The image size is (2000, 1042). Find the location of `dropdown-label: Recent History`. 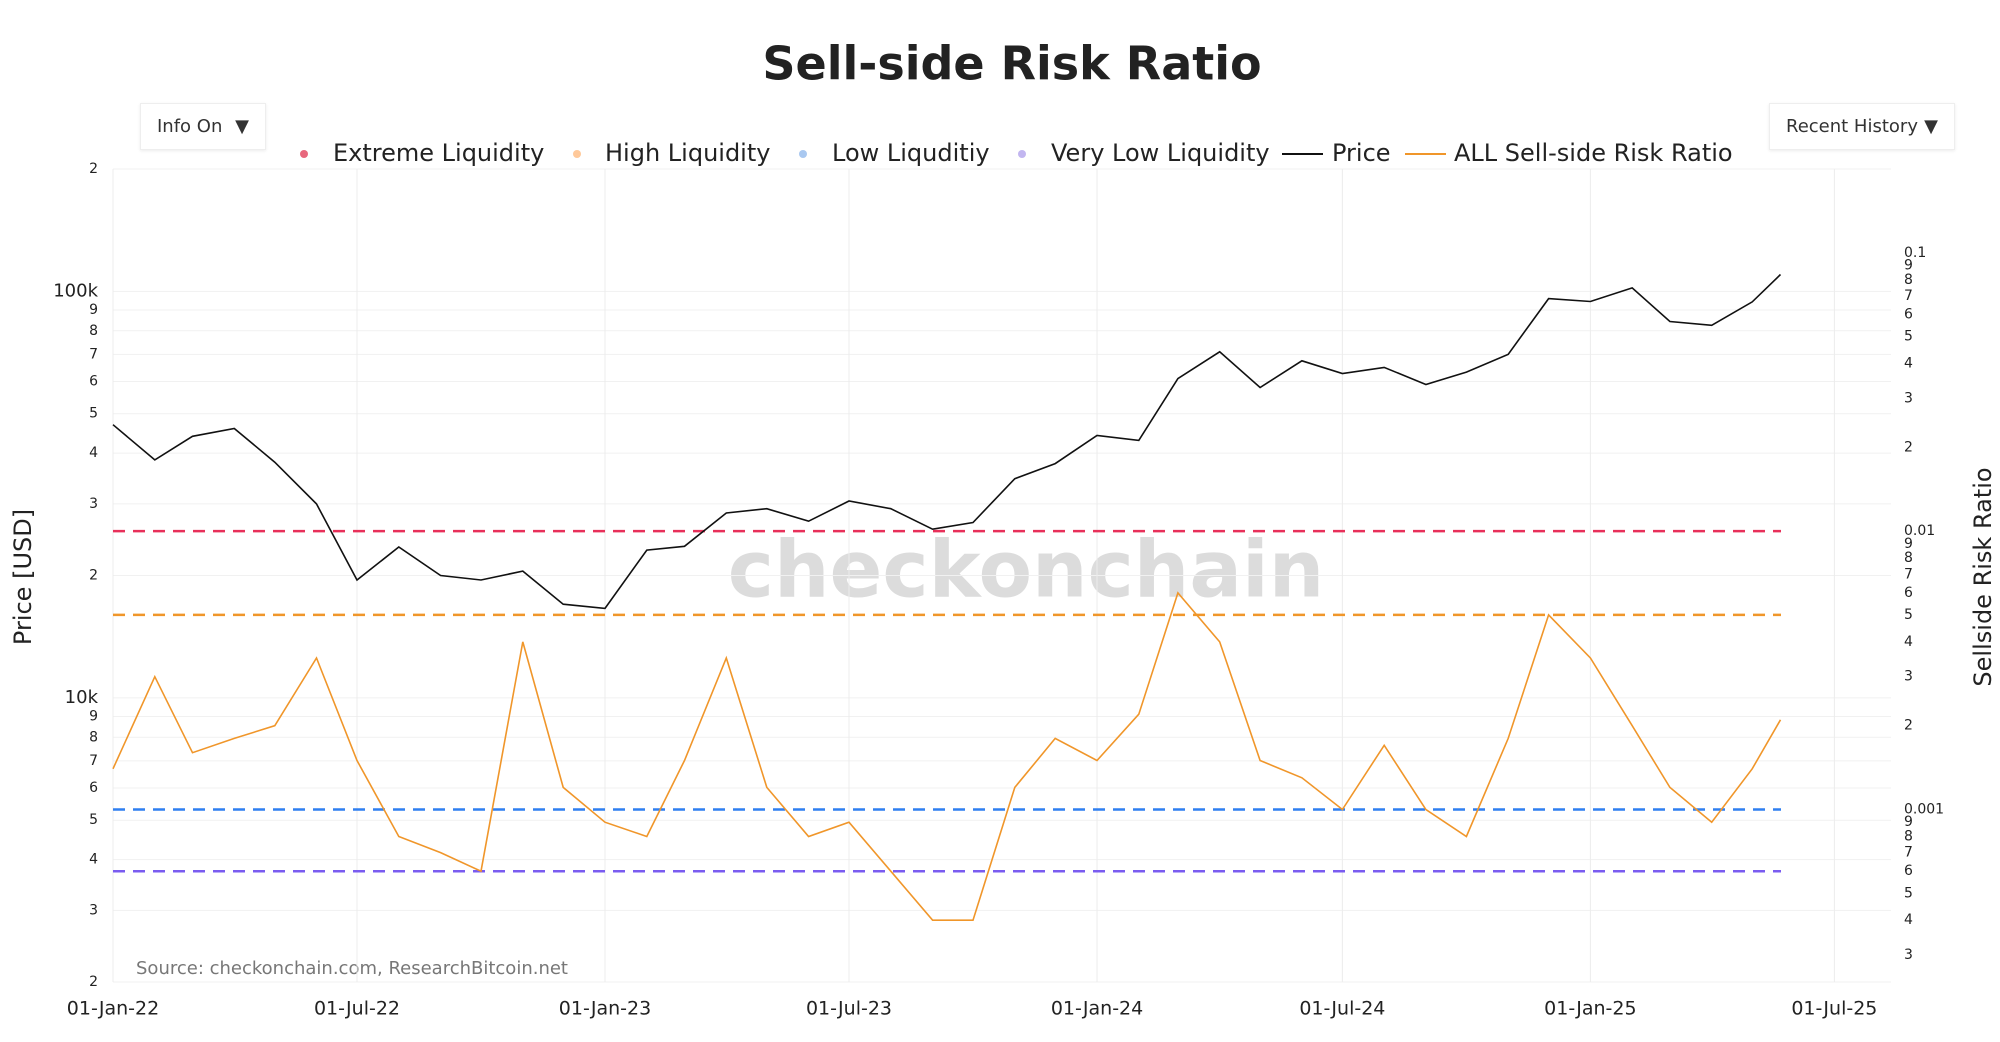

dropdown-label: Recent History is located at coordinates (1852, 126).